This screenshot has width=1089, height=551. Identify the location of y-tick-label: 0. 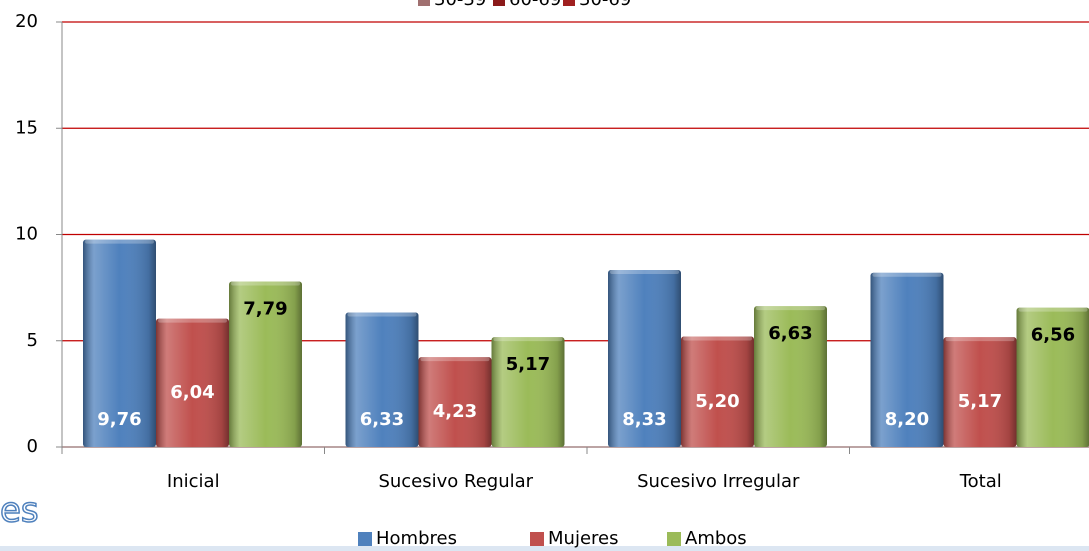
(32, 446).